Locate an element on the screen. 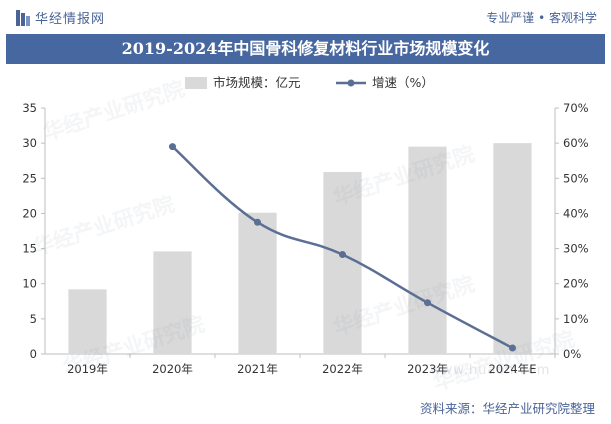 The image size is (611, 424). legend-bar-label: 市场规模：亿元 is located at coordinates (257, 82).